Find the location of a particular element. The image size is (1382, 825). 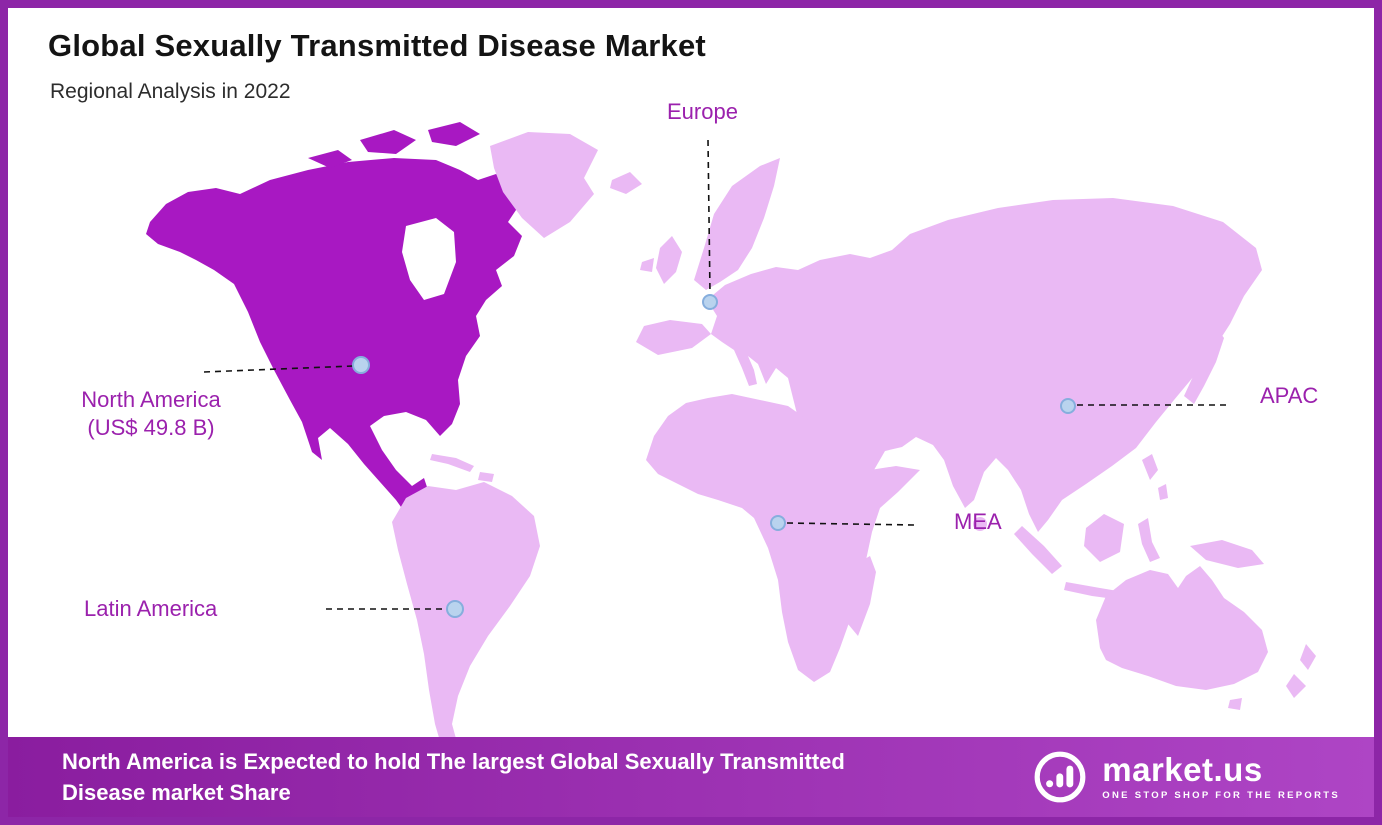

europe-marker is located at coordinates (710, 302).